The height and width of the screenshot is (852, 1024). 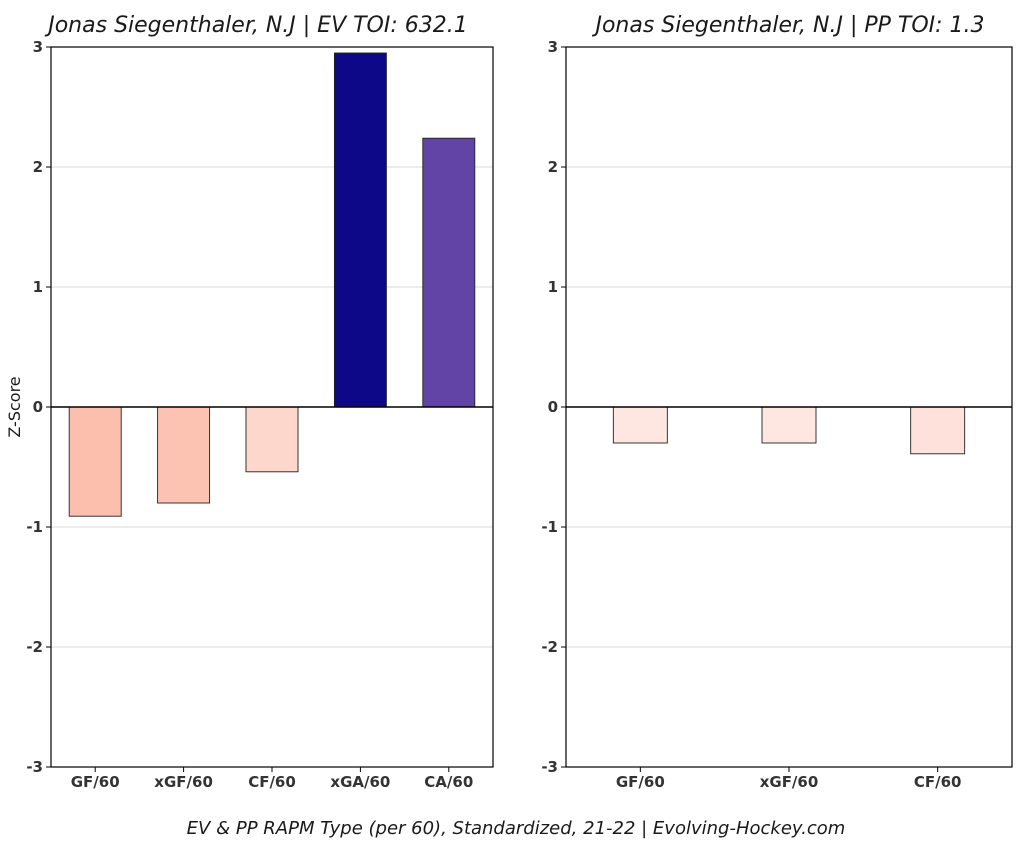 I want to click on chart-title: Jonas Siegenthaler, N.J | PP TOI: 1.3, so click(x=787, y=25).